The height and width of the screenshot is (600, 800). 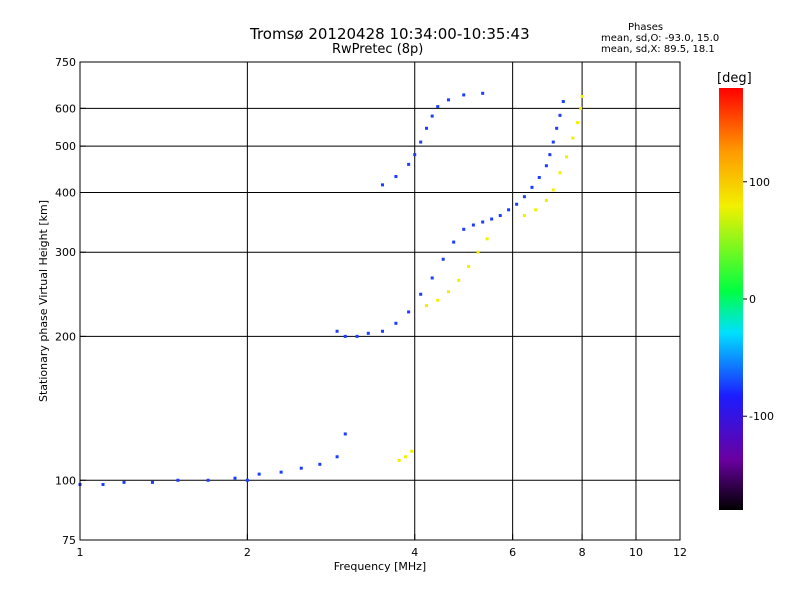 I want to click on colorbar, so click(x=731, y=299).